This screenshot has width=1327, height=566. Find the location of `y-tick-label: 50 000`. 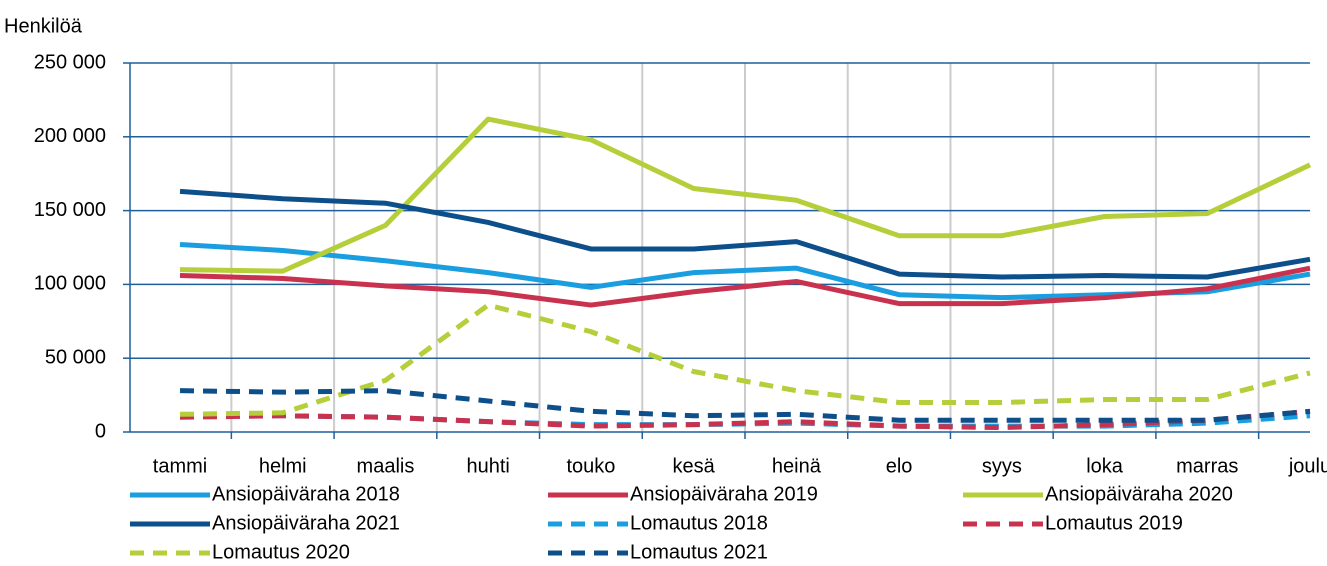

y-tick-label: 50 000 is located at coordinates (75, 357).